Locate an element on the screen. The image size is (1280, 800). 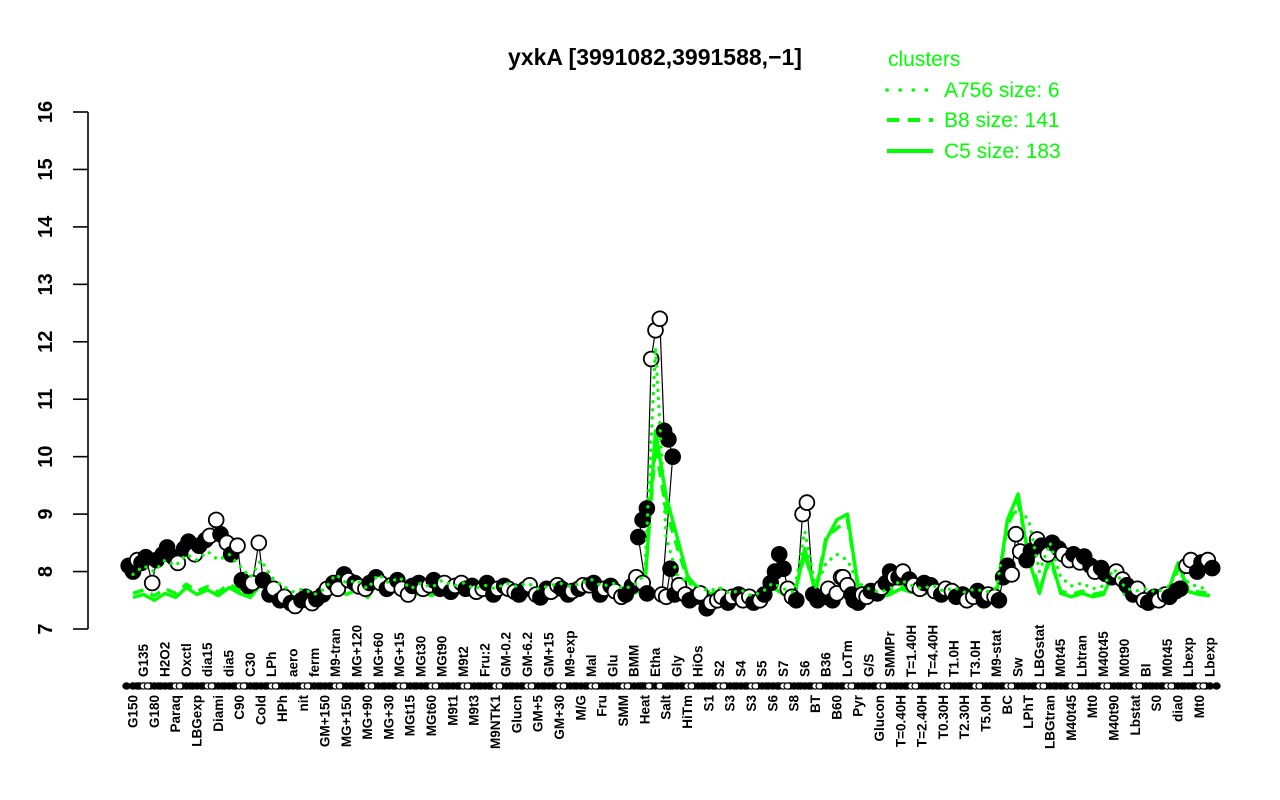
x-axis-label: M/G is located at coordinates (580, 708).